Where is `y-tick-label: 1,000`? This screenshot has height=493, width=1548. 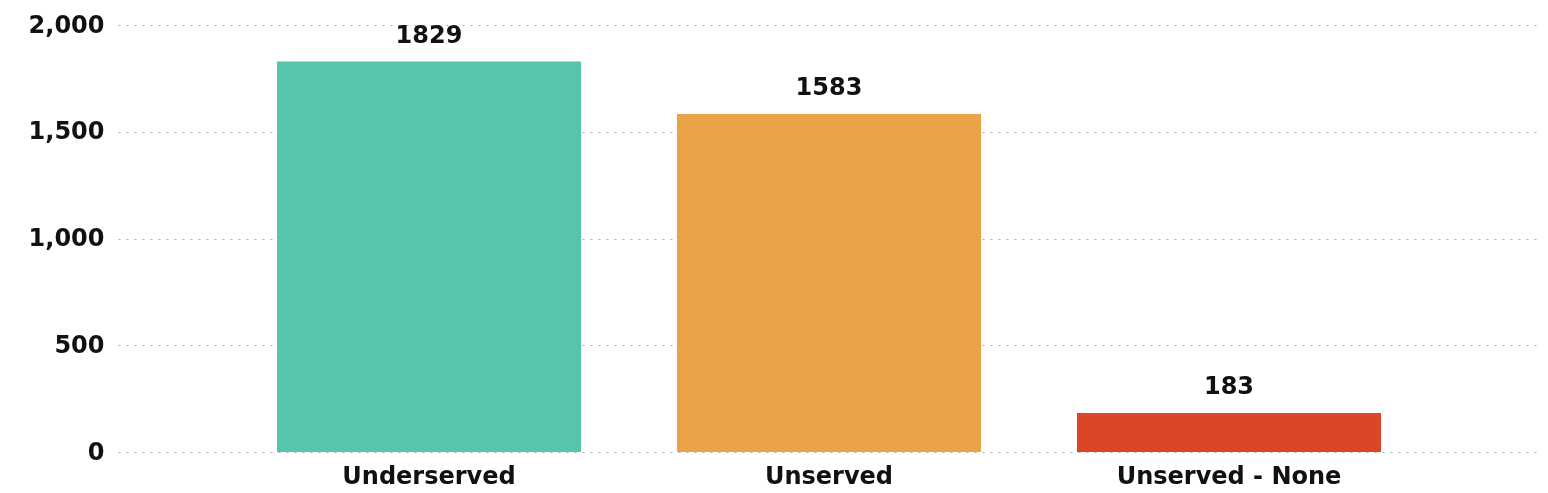
y-tick-label: 1,000 is located at coordinates (66, 238).